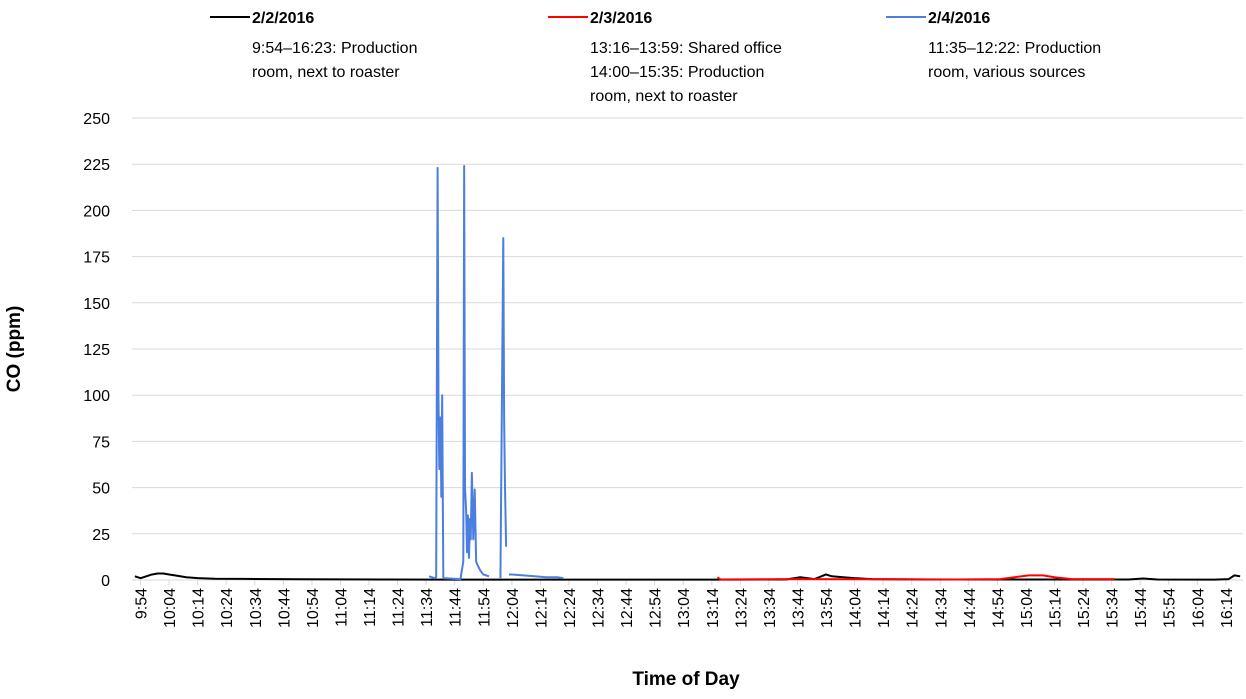 The height and width of the screenshot is (699, 1246). Describe the element at coordinates (14, 349) in the screenshot. I see `y-axis-label: CO (ppm)` at that location.